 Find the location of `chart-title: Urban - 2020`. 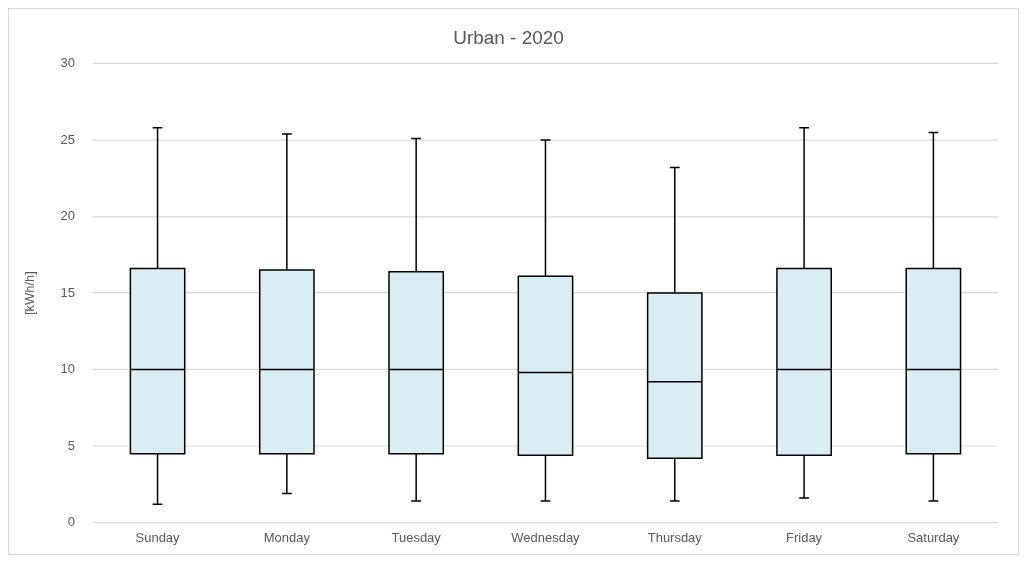

chart-title: Urban - 2020 is located at coordinates (508, 37).